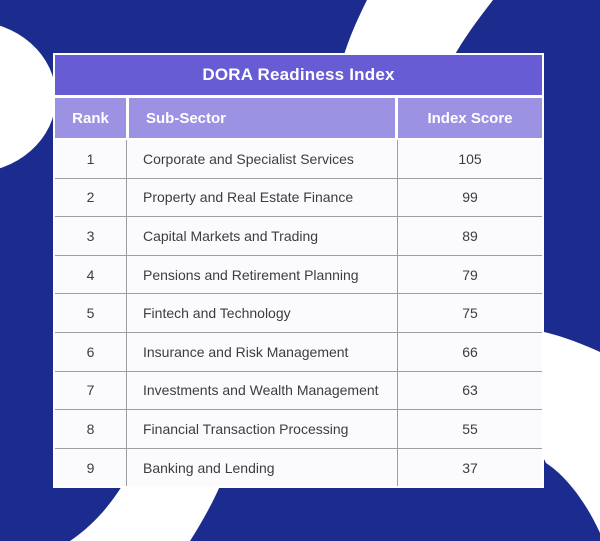  Describe the element at coordinates (261, 390) in the screenshot. I see `subsector-cell: Investments and Wealth Management` at that location.